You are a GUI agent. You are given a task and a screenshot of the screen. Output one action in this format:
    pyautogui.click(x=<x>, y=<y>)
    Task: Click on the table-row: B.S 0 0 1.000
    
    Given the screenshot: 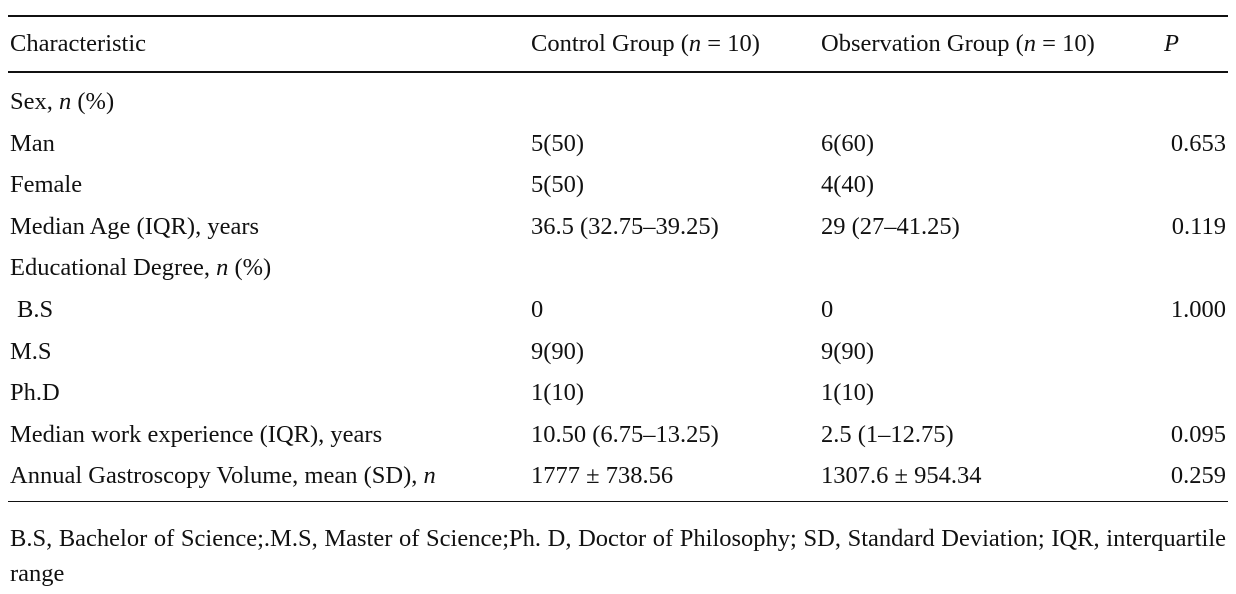 What is the action you would take?
    pyautogui.click(x=618, y=310)
    